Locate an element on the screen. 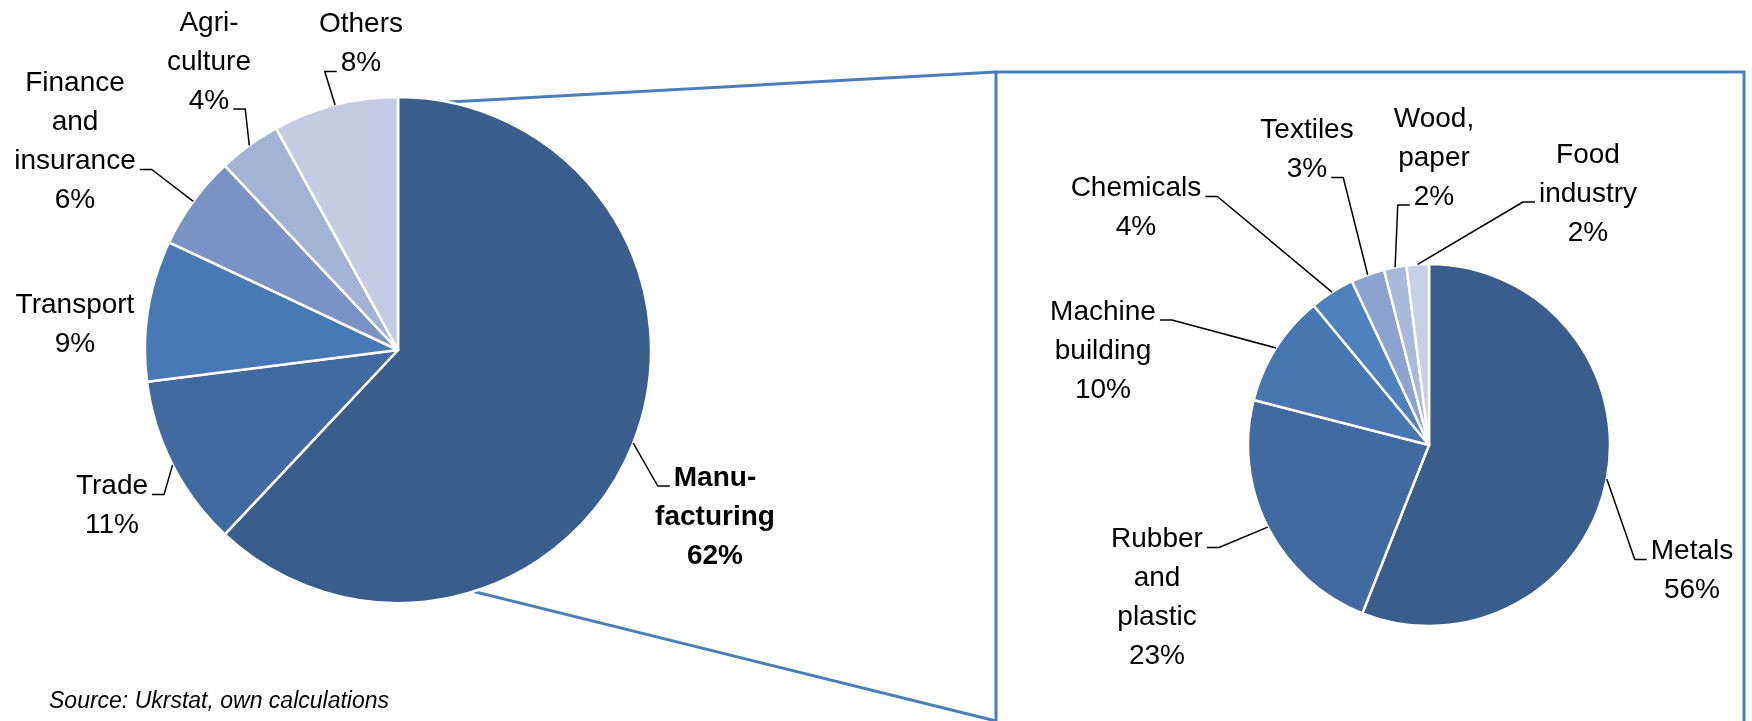  data-label: 6% is located at coordinates (75, 199).